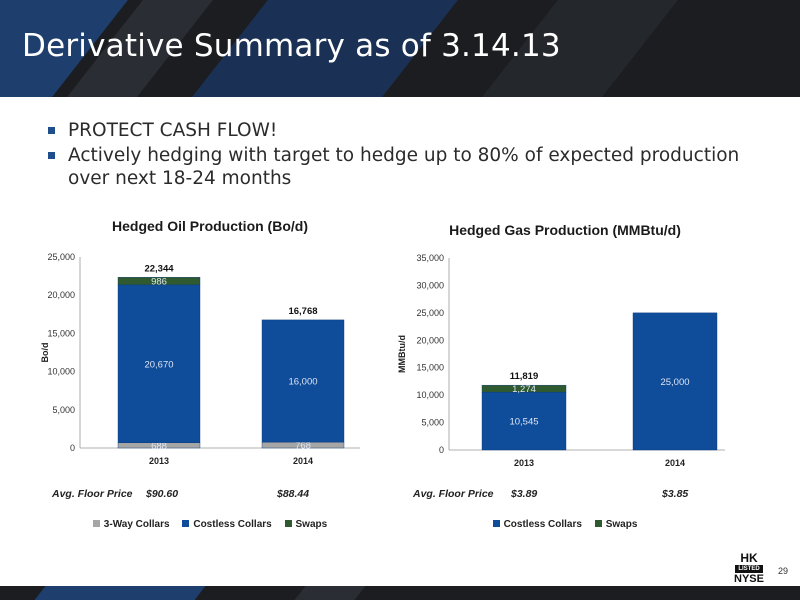 This screenshot has width=800, height=600. I want to click on gas-legend: Costless Collars Swaps, so click(565, 524).